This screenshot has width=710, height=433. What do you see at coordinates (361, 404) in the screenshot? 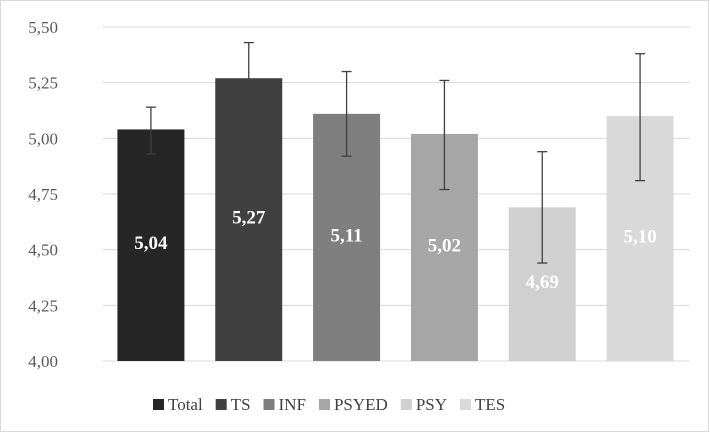
I see `legend-label: PSYED` at bounding box center [361, 404].